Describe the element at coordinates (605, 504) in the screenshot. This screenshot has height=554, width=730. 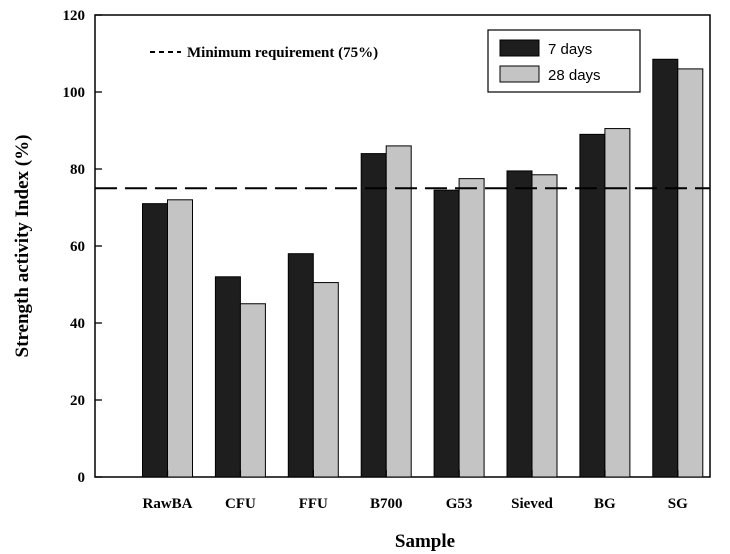
I see `x-tick-label-bg: BG` at that location.